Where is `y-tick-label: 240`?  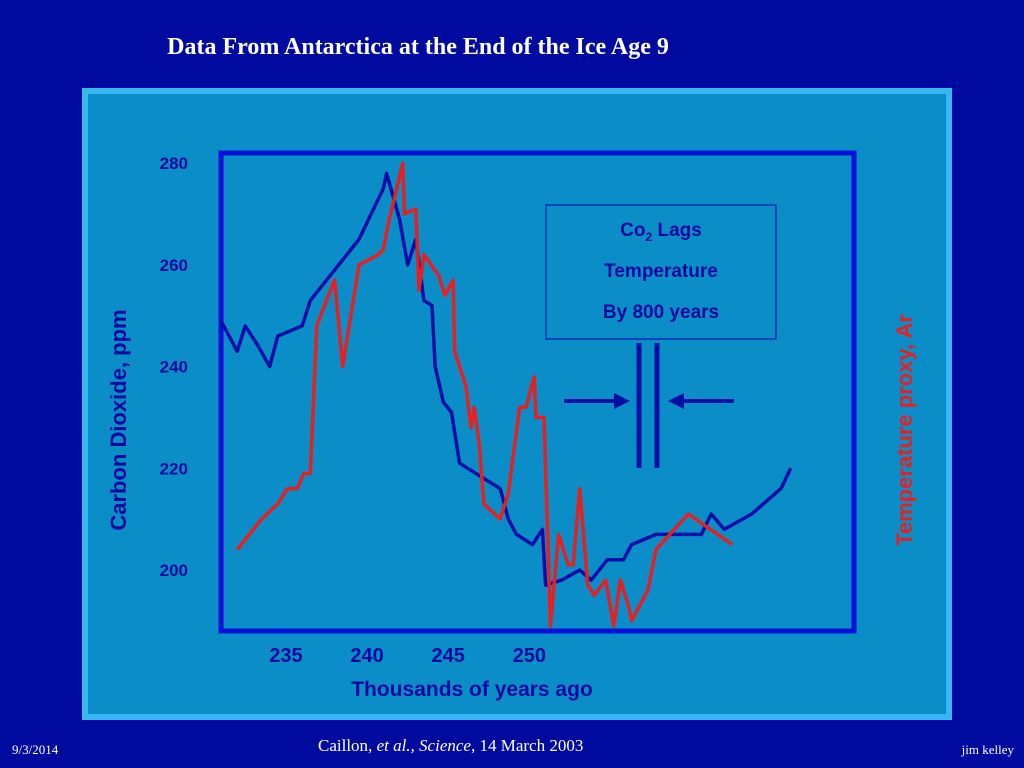
y-tick-label: 240 is located at coordinates (174, 367).